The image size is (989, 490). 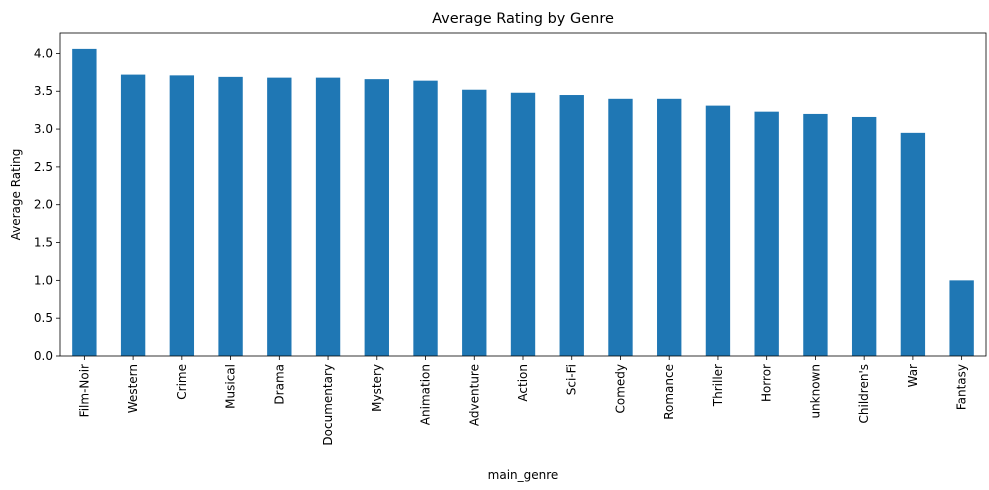 I want to click on x-tick-label: Documentary, so click(x=328, y=405).